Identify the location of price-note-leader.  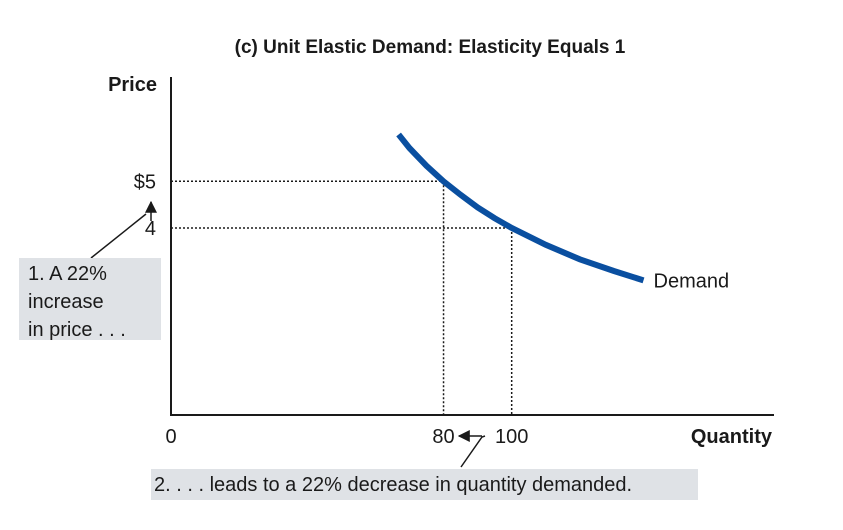
(118, 236).